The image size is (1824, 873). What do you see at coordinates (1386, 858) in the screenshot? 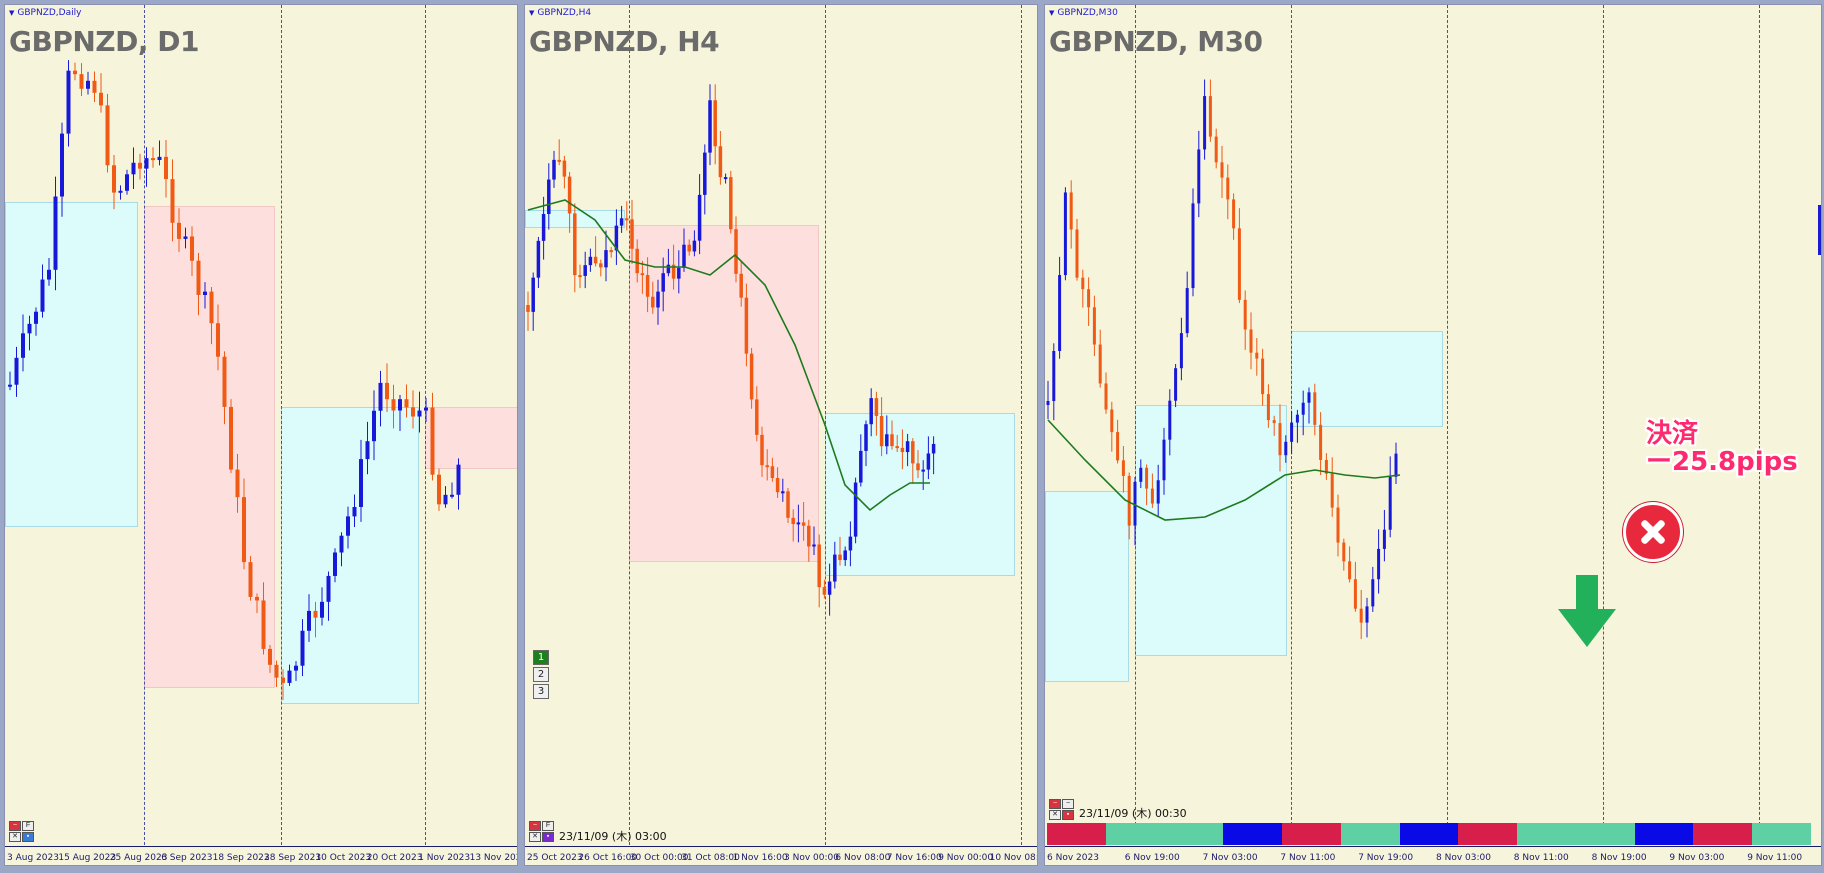
I see `time-axis-tick: 7 Nov 19:00` at bounding box center [1386, 858].